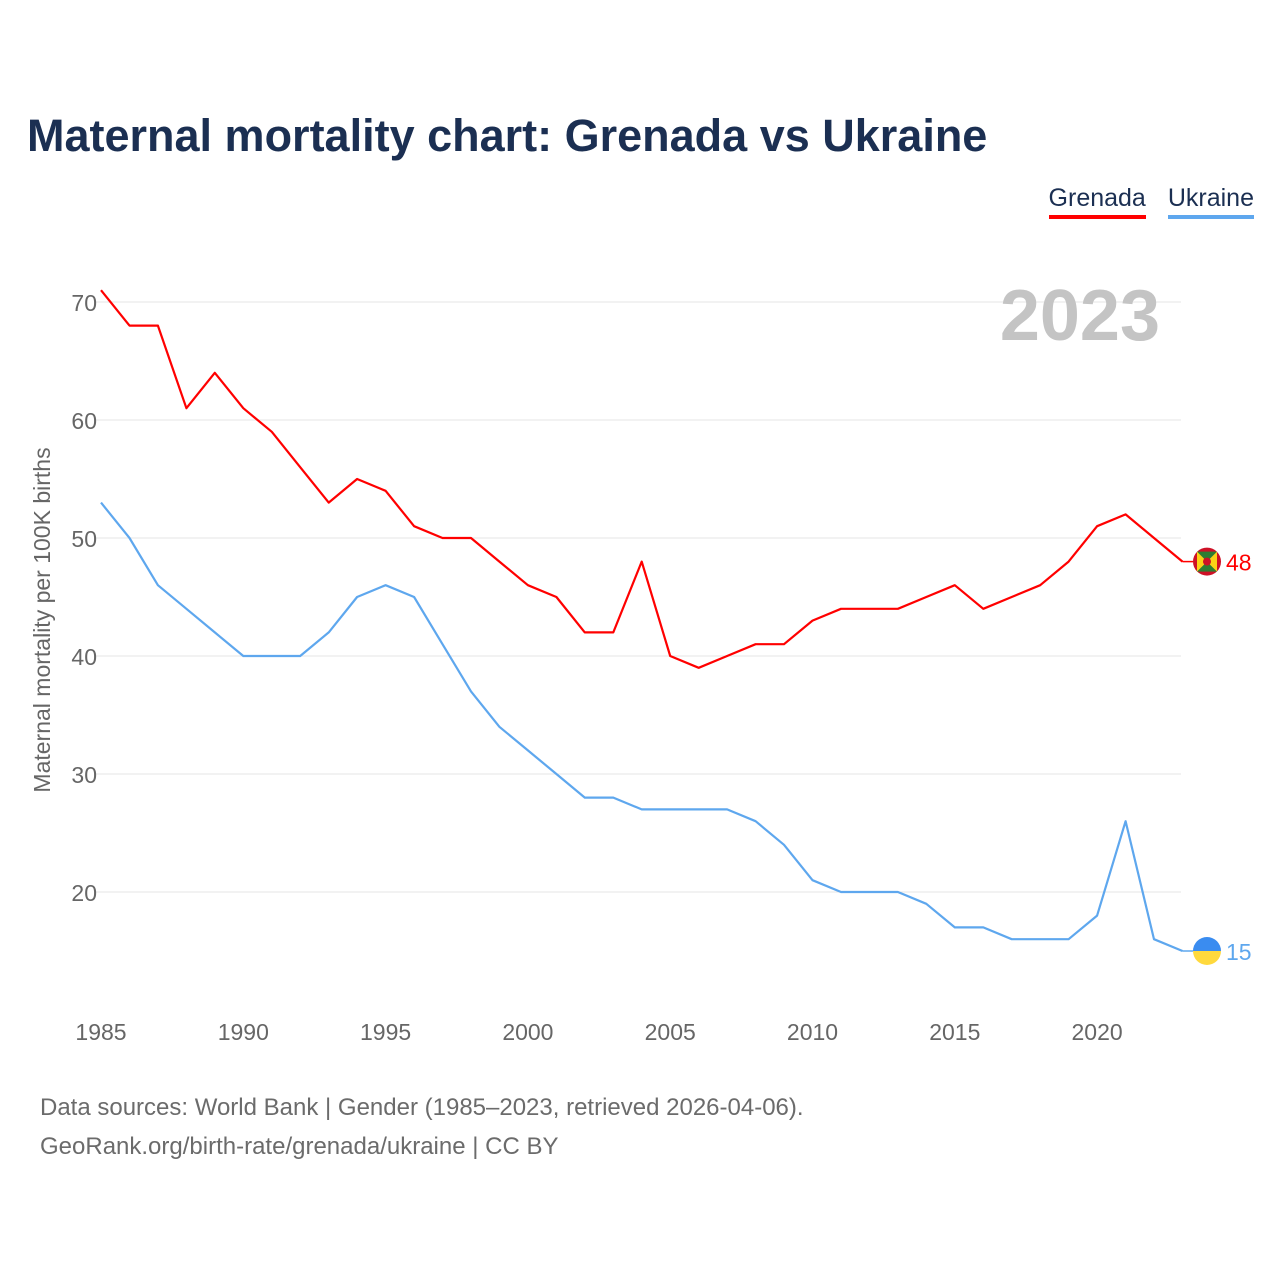 The height and width of the screenshot is (1280, 1280). I want to click on grenada-flag-icon, so click(1207, 561).